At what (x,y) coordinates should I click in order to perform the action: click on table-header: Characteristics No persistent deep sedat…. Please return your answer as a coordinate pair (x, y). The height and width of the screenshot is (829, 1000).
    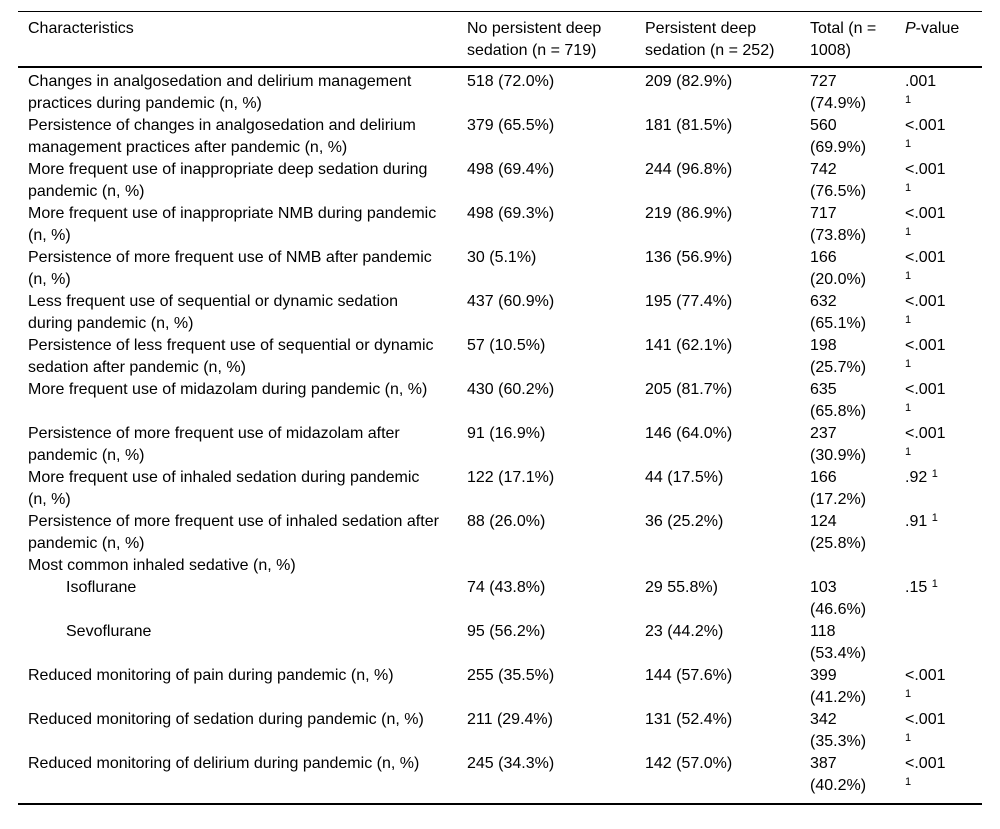
    Looking at the image, I should click on (500, 39).